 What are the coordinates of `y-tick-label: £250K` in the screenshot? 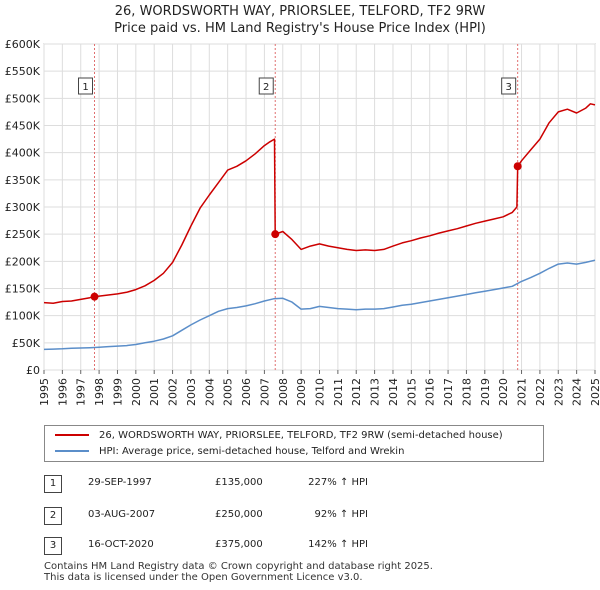 It's located at (23, 234).